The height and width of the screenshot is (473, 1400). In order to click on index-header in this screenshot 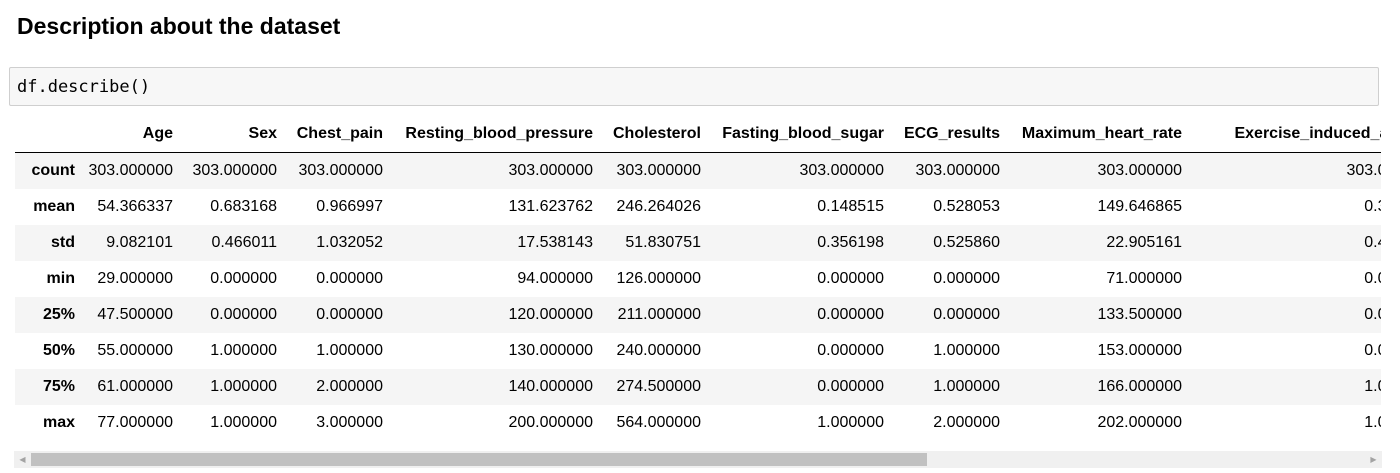, I will do `click(45, 134)`.